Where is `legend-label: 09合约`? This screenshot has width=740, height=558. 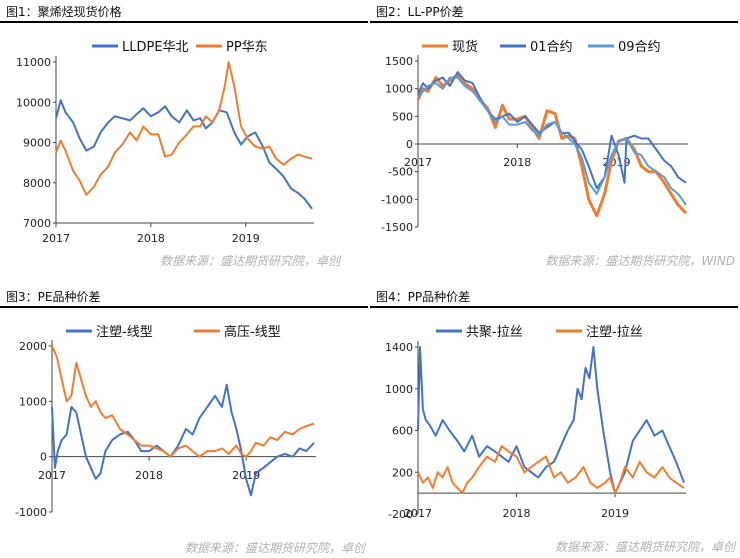
legend-label: 09合约 is located at coordinates (639, 47).